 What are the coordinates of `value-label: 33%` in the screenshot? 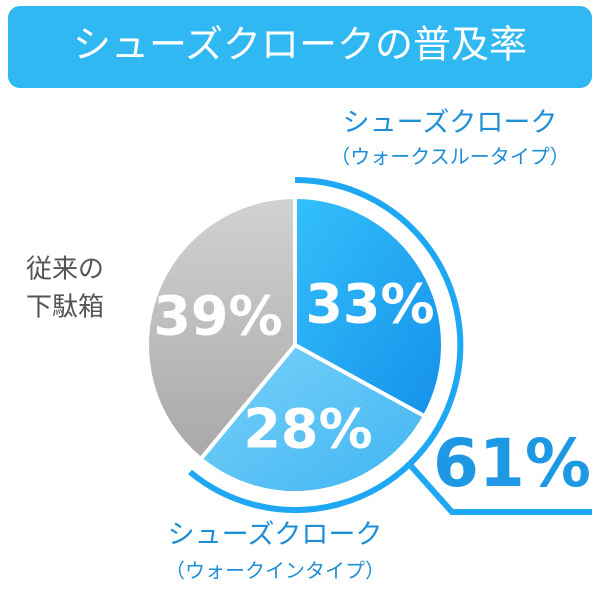 It's located at (369, 304).